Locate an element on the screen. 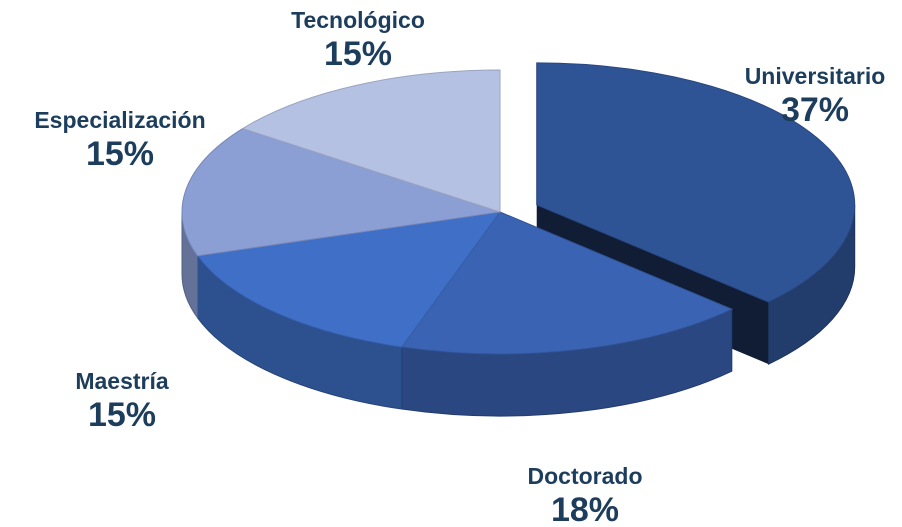 The width and height of the screenshot is (902, 527). slice-value-label: 18% is located at coordinates (585, 509).